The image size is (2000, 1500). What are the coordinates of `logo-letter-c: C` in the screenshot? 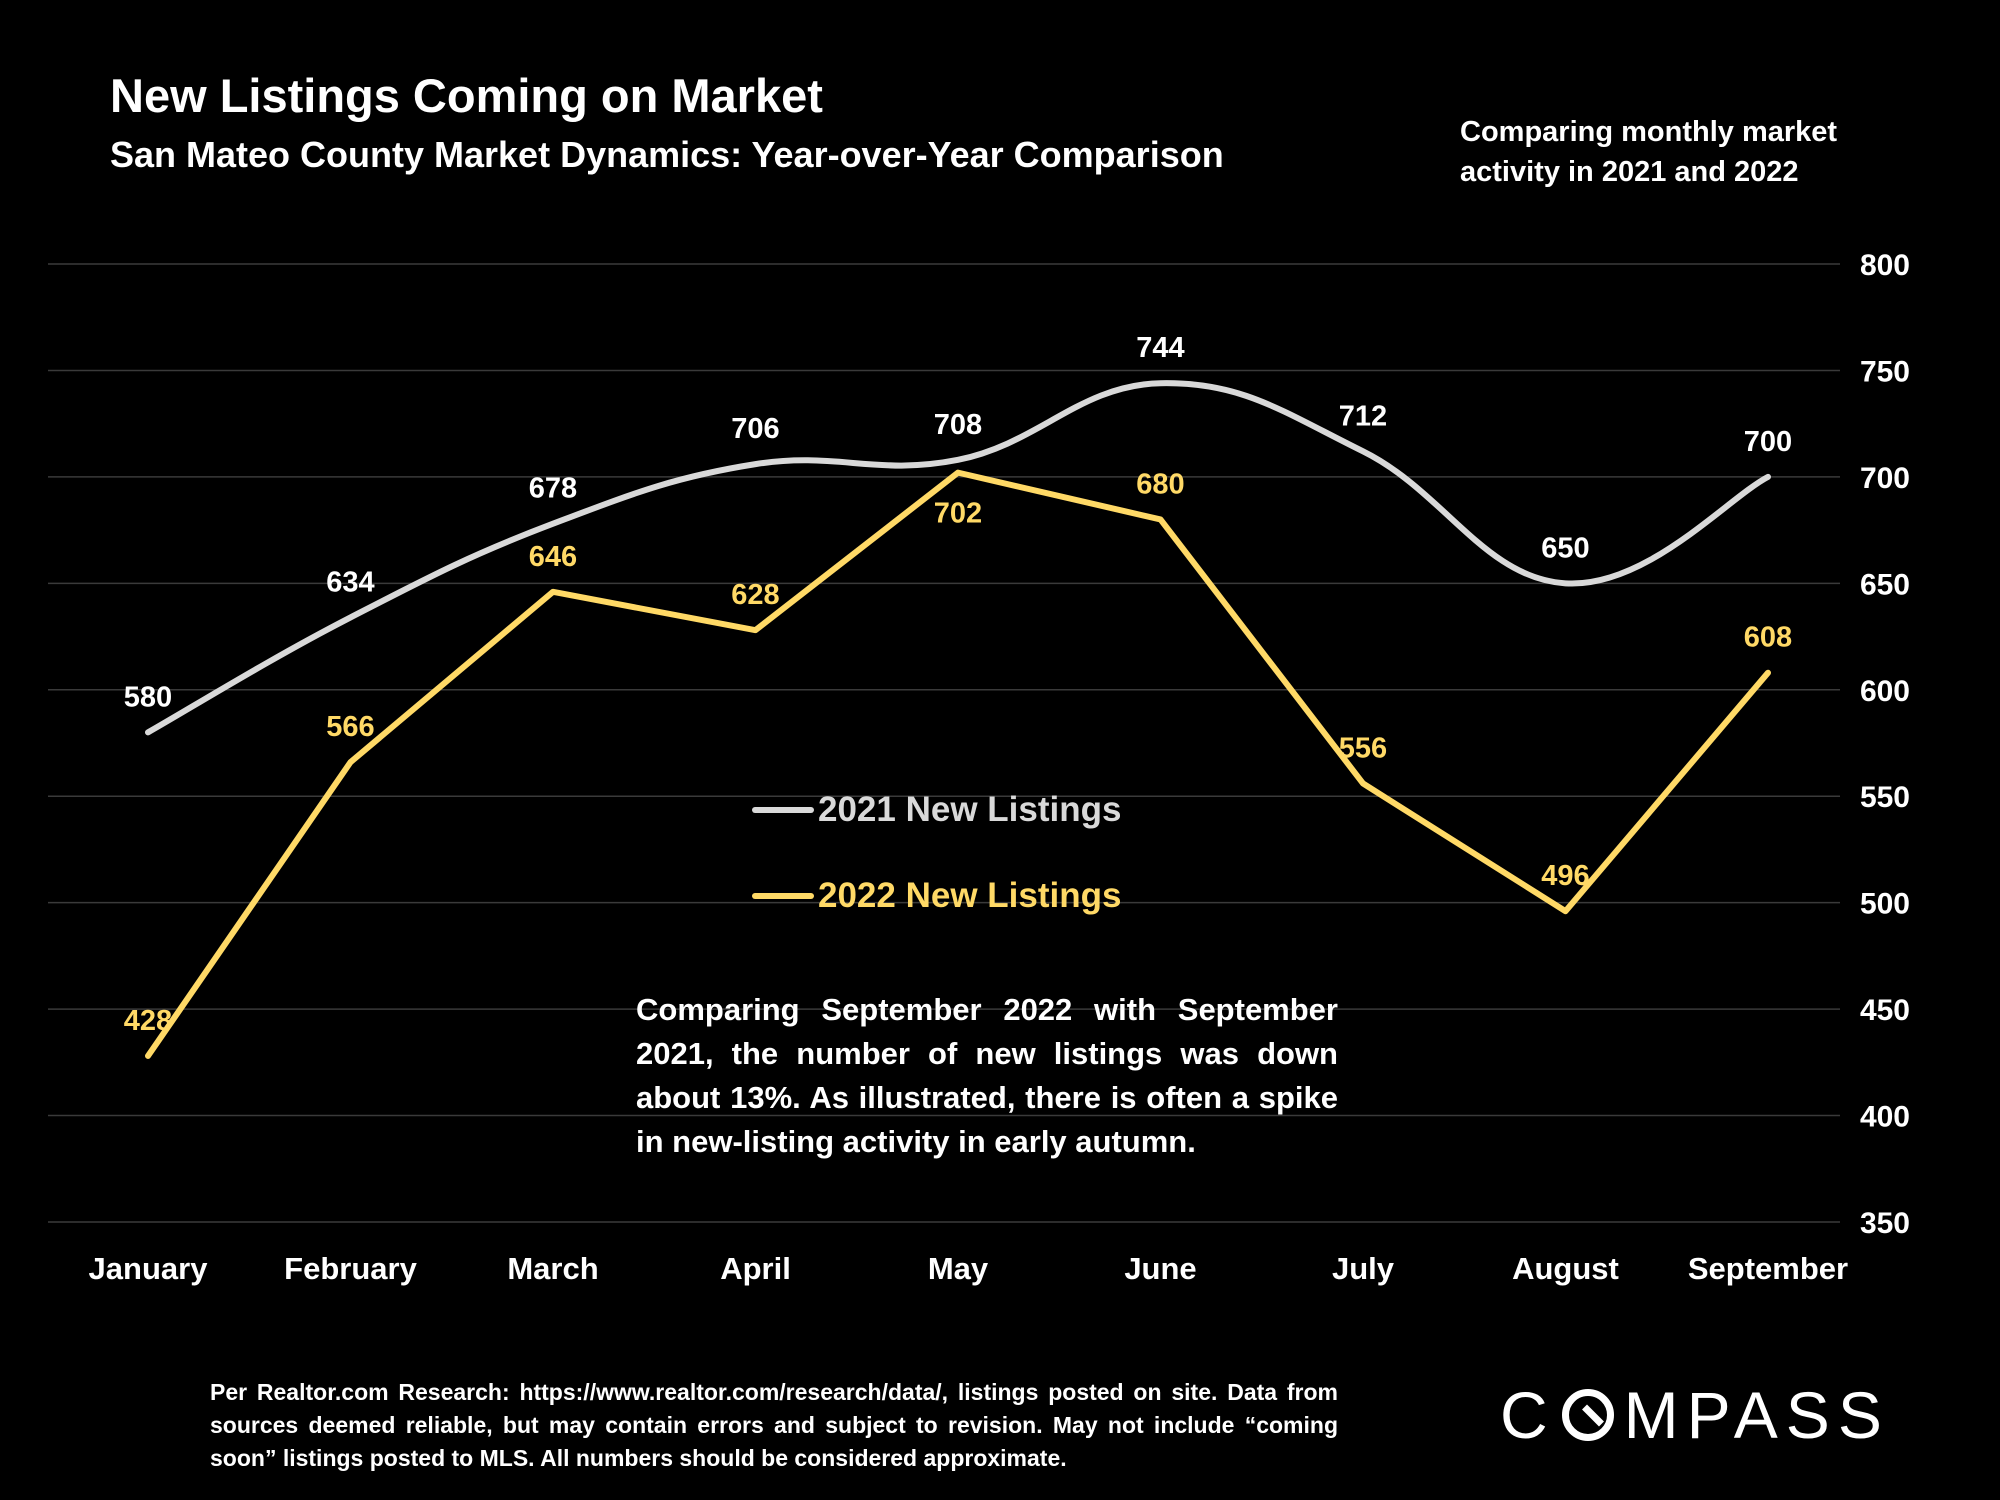 It's located at (1528, 1415).